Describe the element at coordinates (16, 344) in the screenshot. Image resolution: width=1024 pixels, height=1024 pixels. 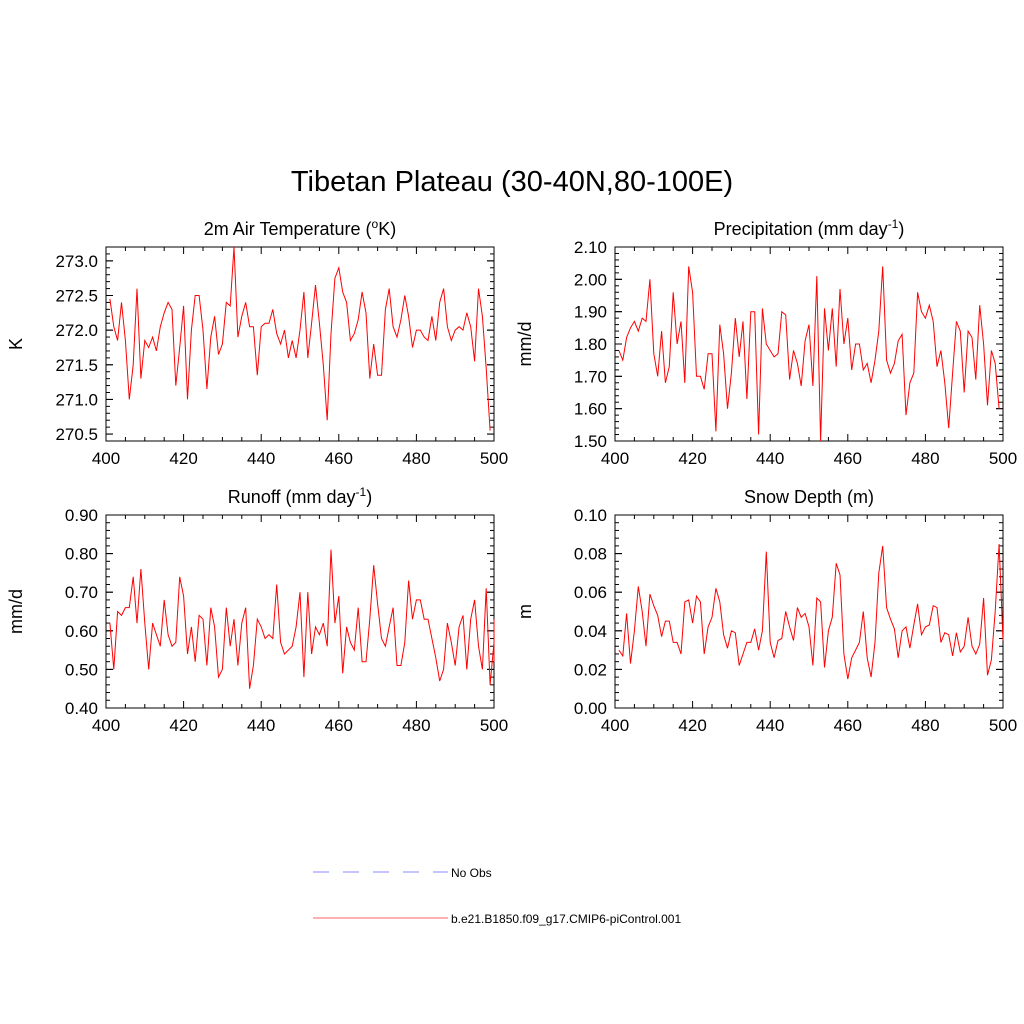
I see `y-axis-label: K` at that location.